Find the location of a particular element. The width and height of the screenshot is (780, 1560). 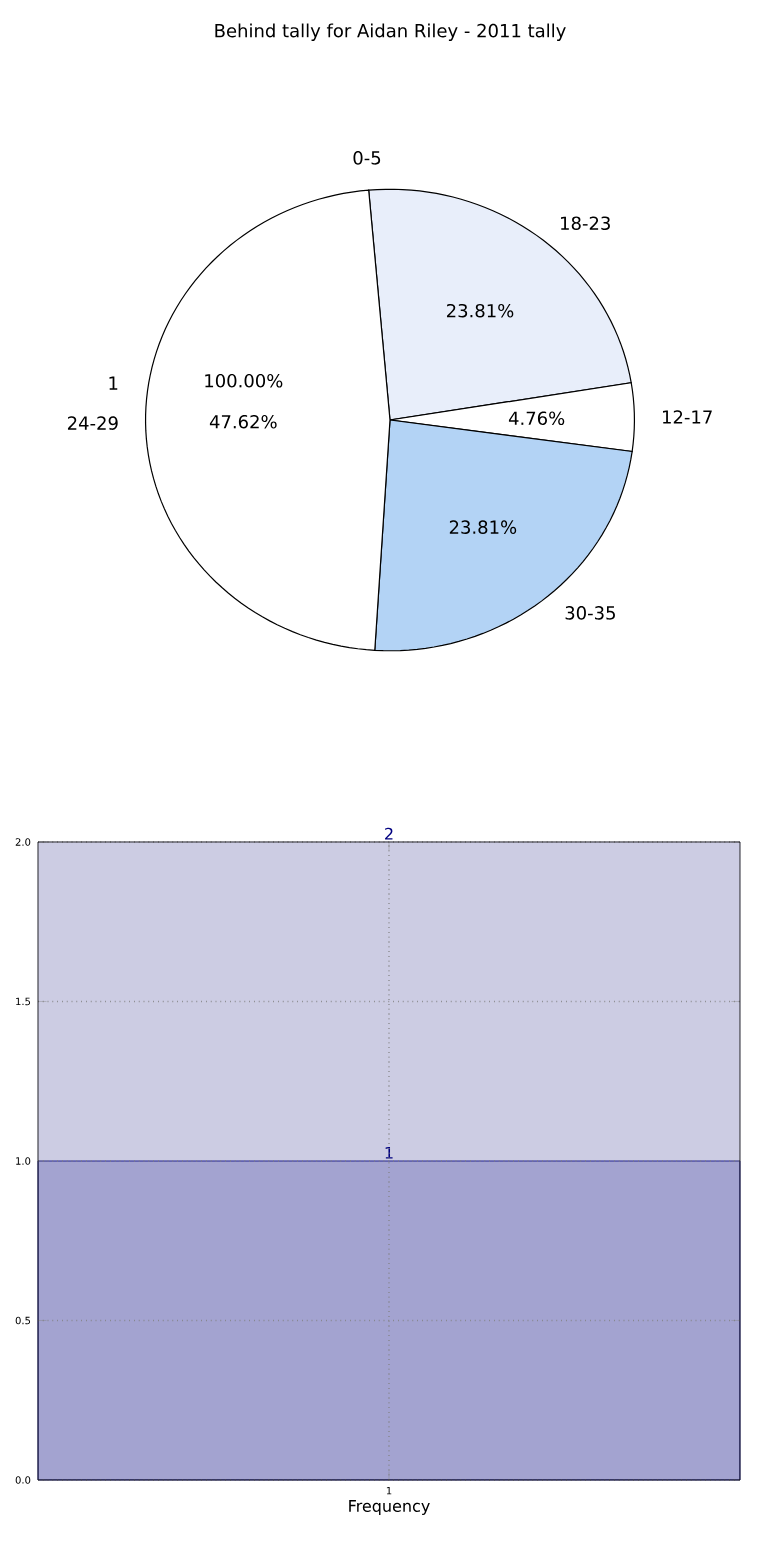

text: 1 is located at coordinates (113, 383).